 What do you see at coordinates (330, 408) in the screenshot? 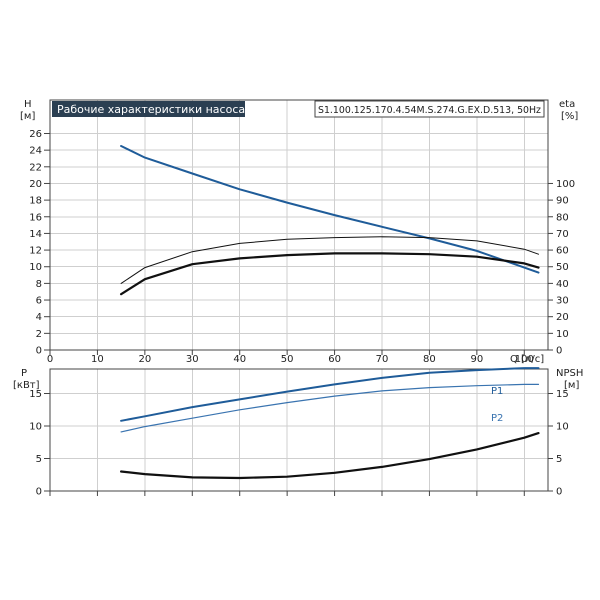
I see `series-p2-line` at bounding box center [330, 408].